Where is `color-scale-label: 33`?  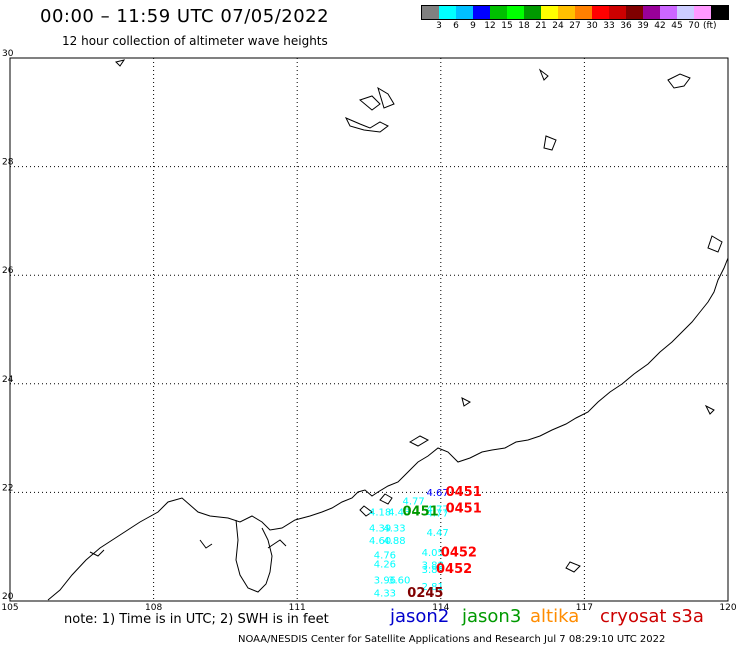 color-scale-label: 33 is located at coordinates (609, 26).